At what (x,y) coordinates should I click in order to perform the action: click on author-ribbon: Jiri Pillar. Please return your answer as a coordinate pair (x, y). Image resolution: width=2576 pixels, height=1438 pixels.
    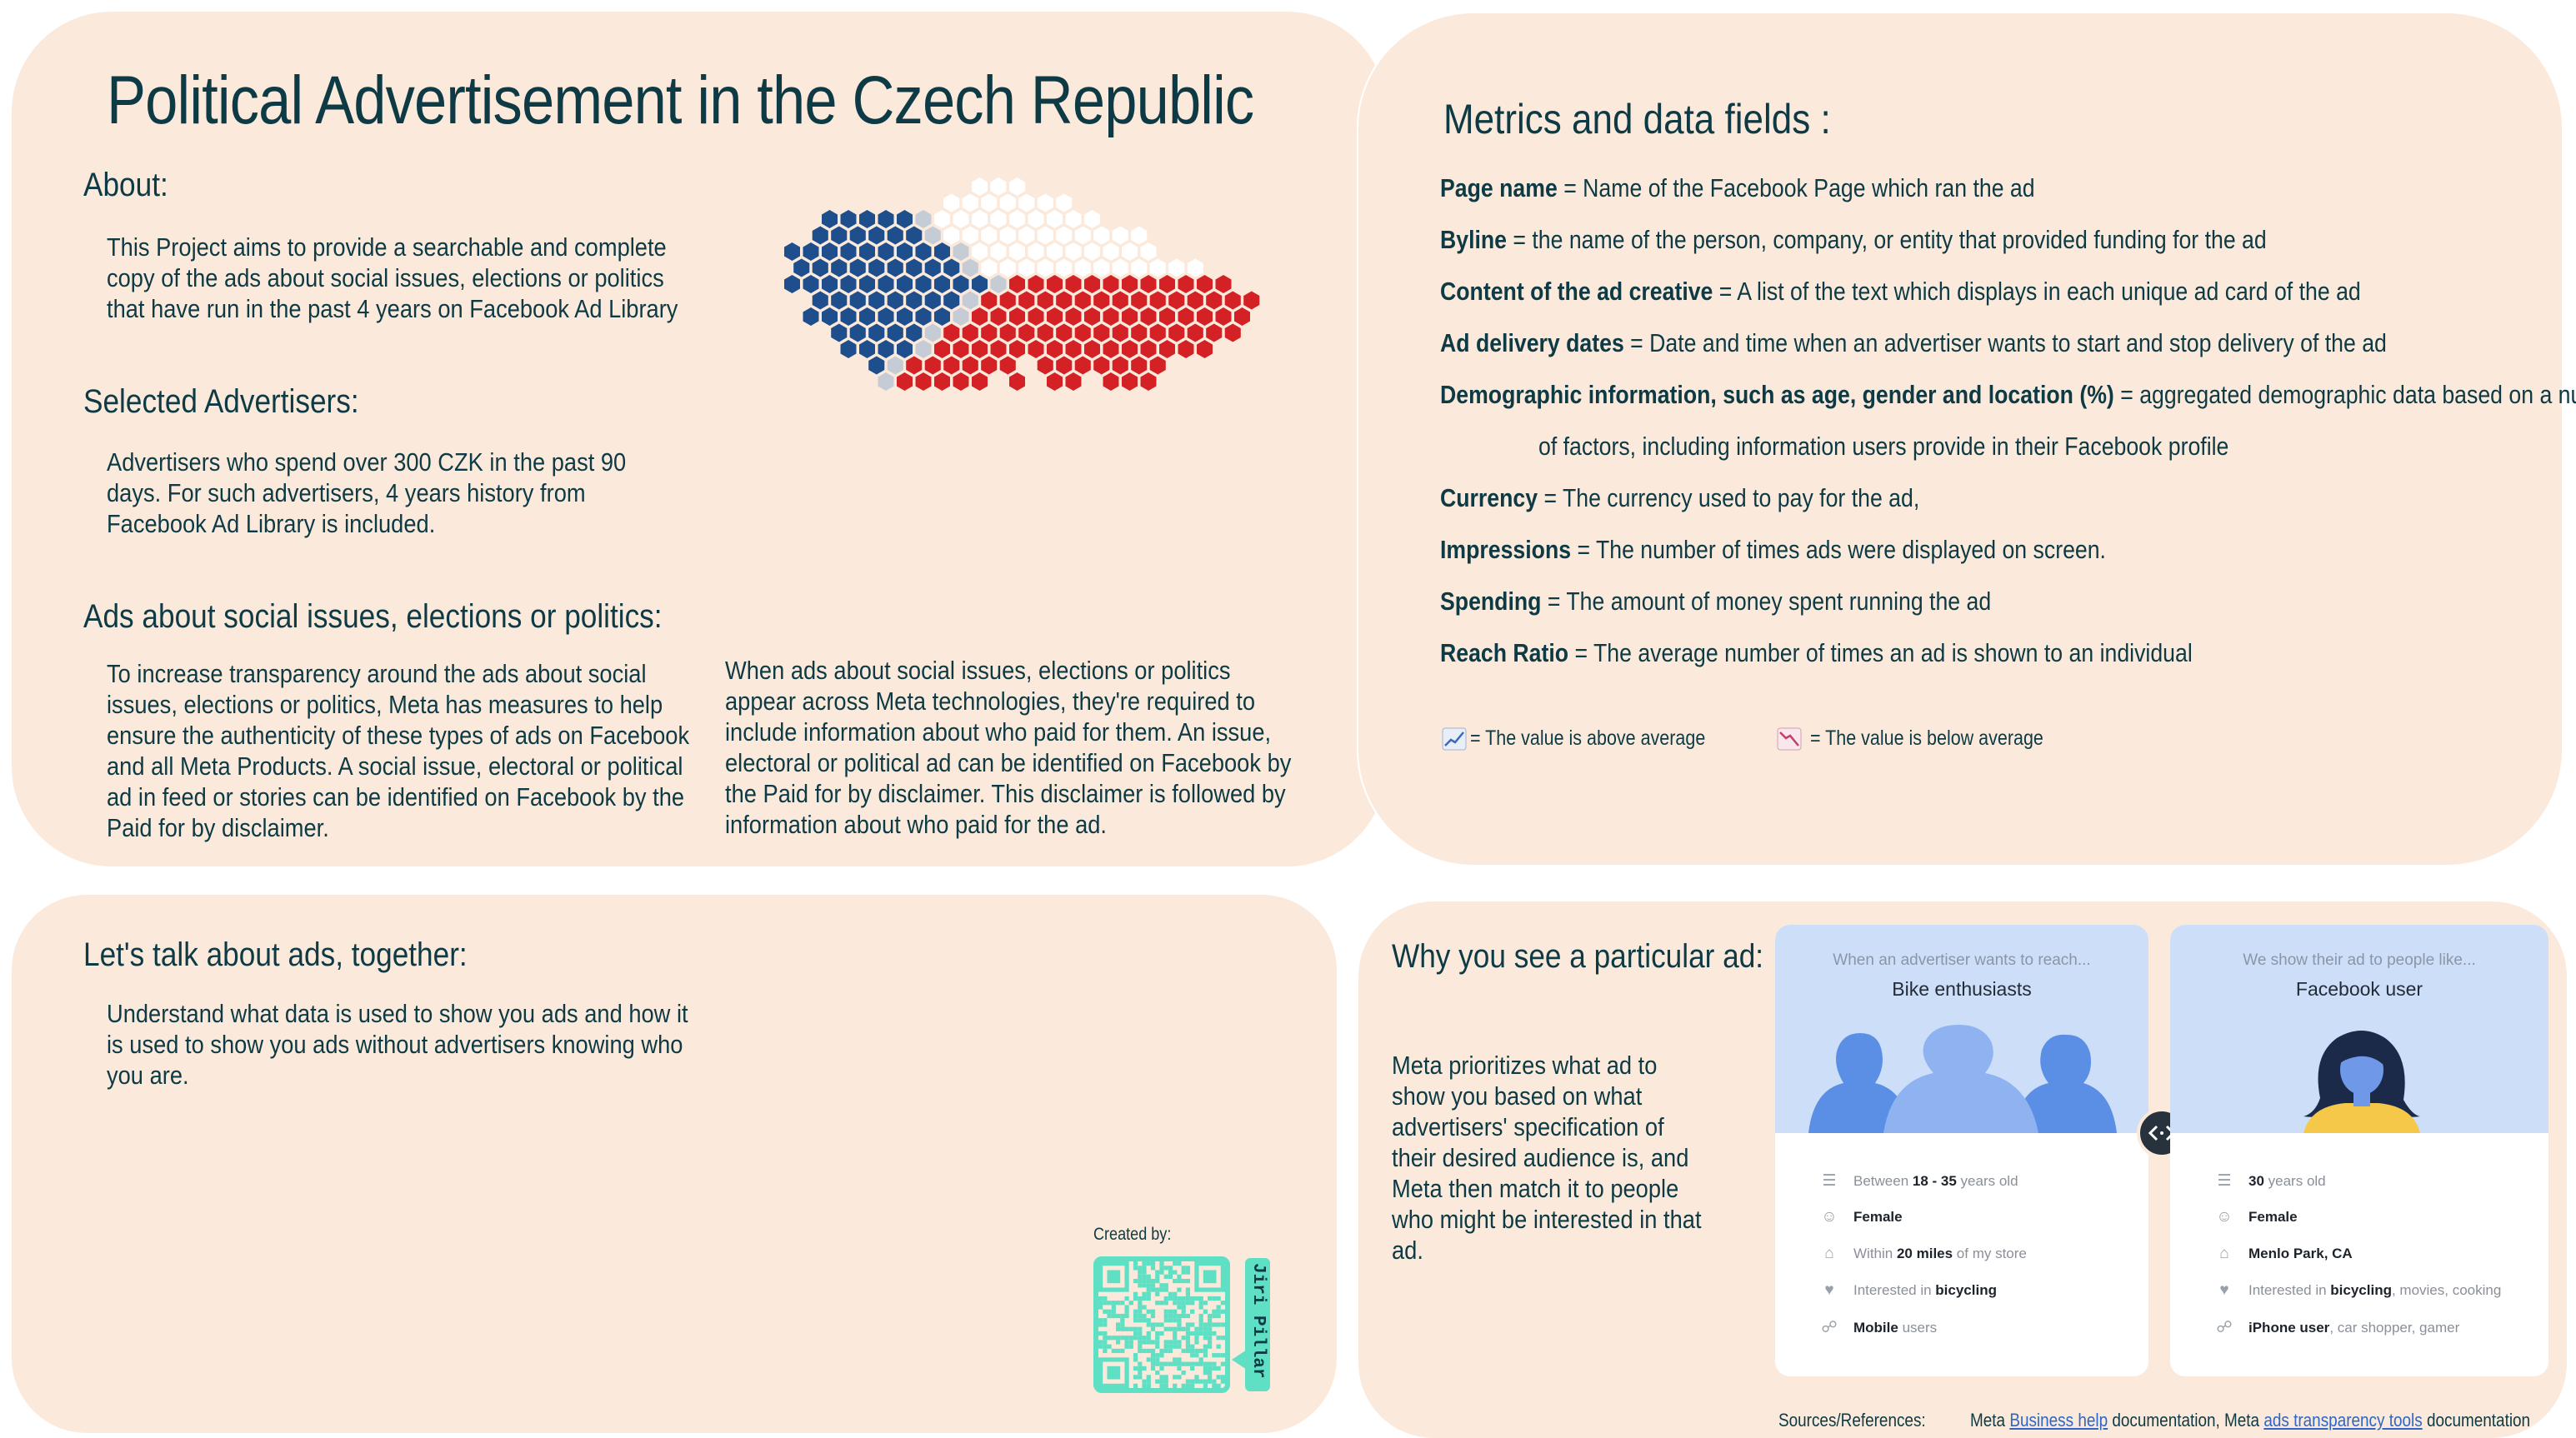
    Looking at the image, I should click on (1257, 1324).